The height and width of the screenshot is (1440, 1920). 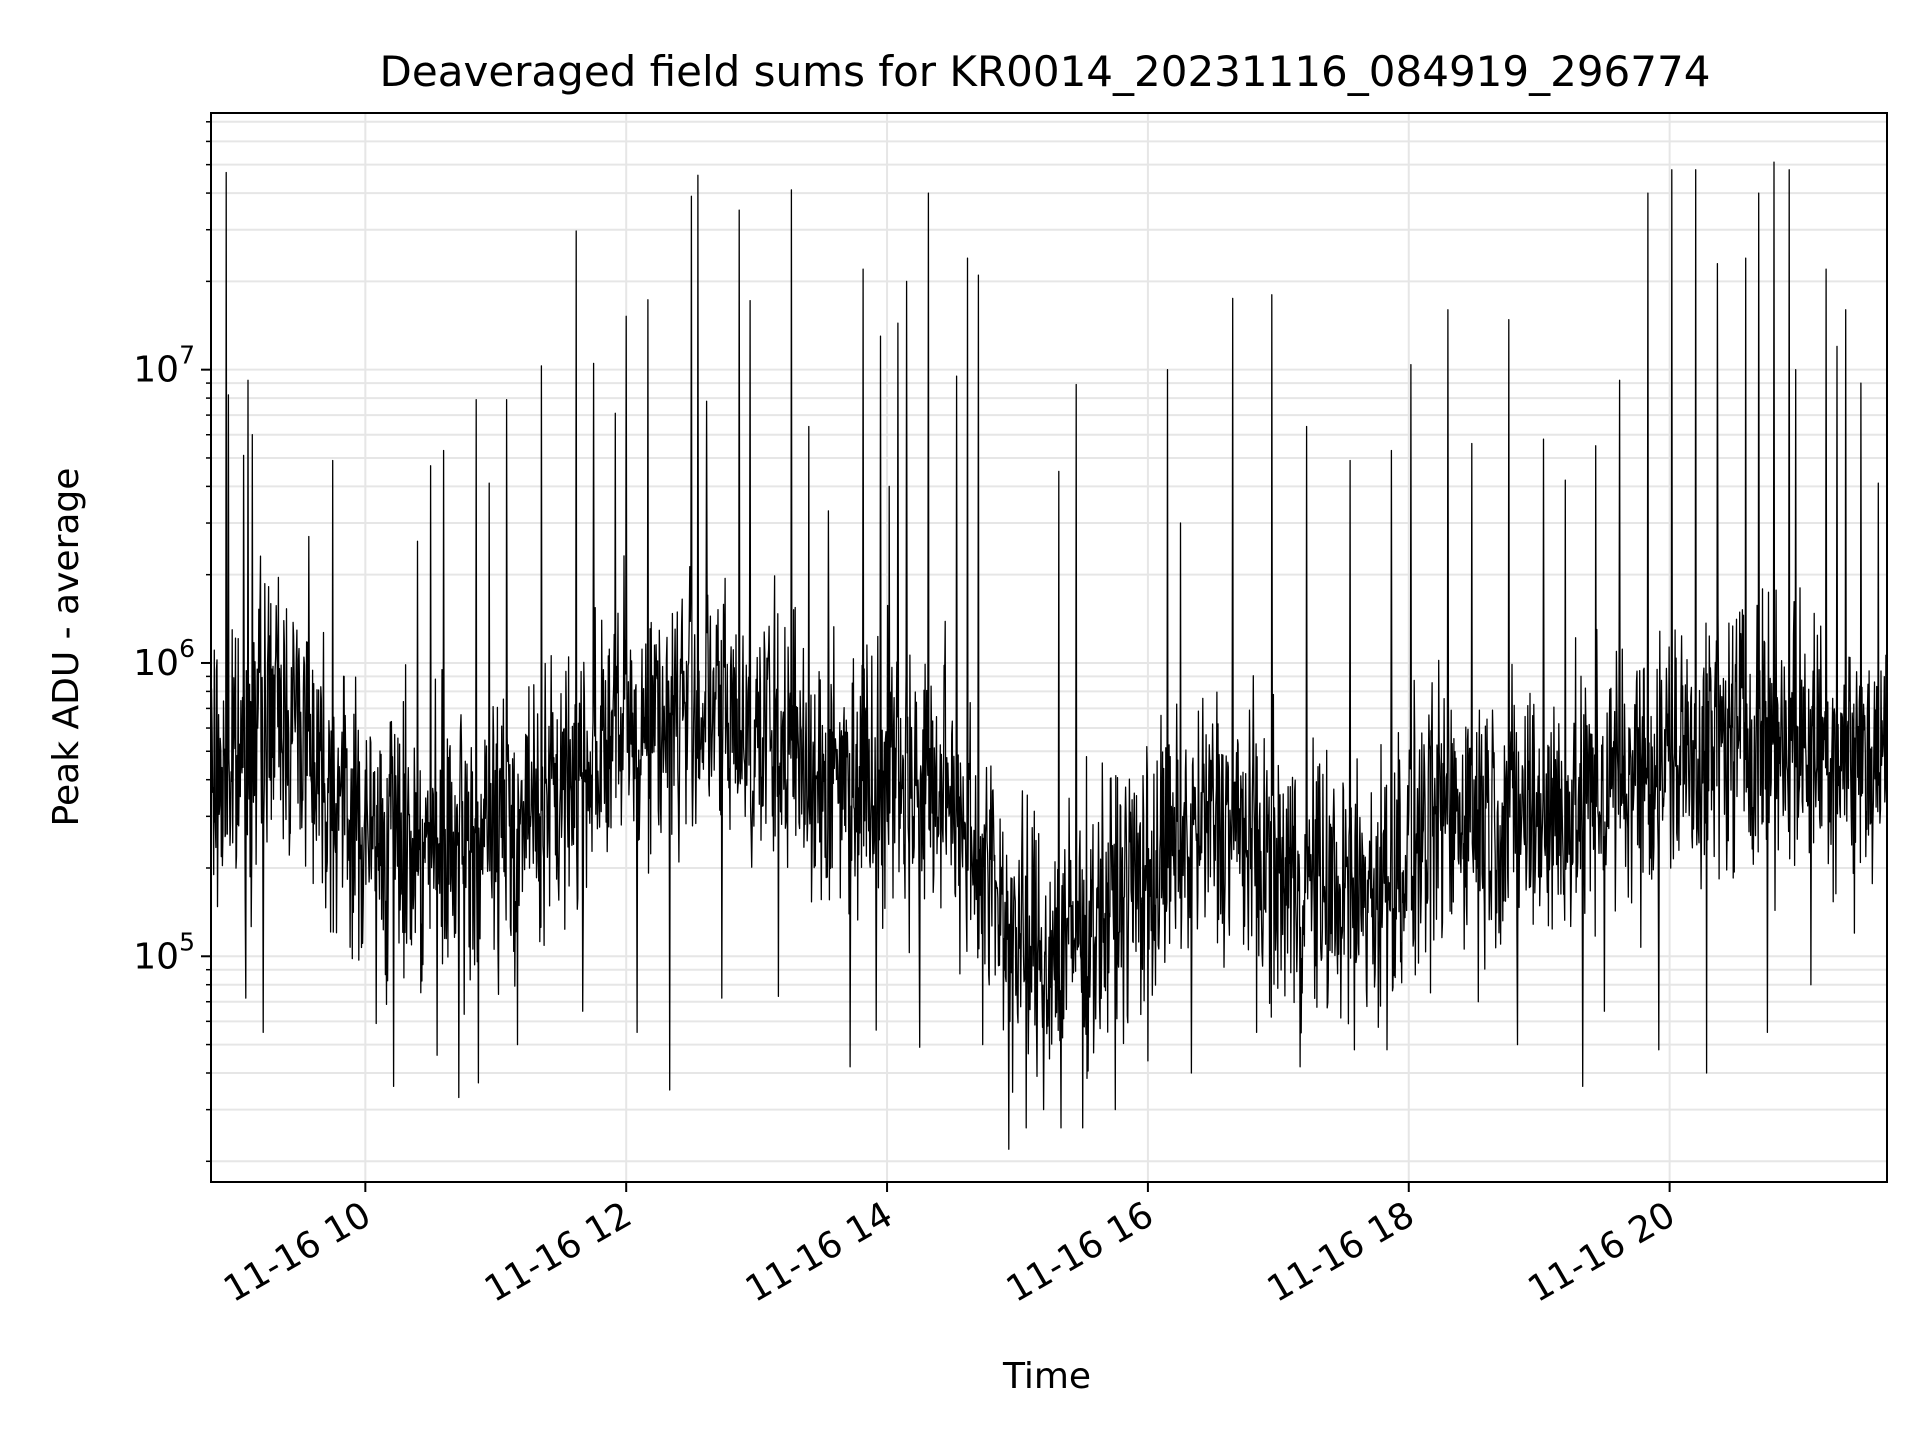 I want to click on x-axis-label: Time, so click(x=1046, y=1376).